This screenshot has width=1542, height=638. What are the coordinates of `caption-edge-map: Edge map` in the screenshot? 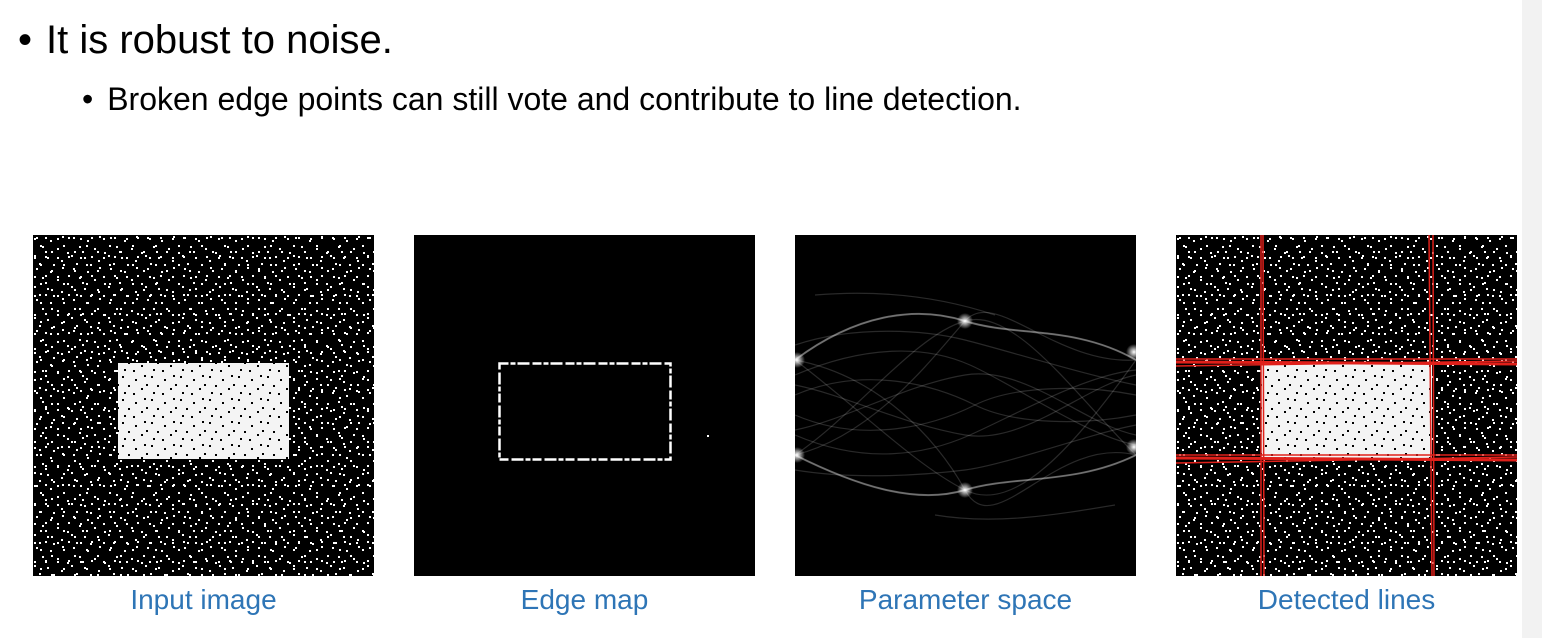 It's located at (584, 599).